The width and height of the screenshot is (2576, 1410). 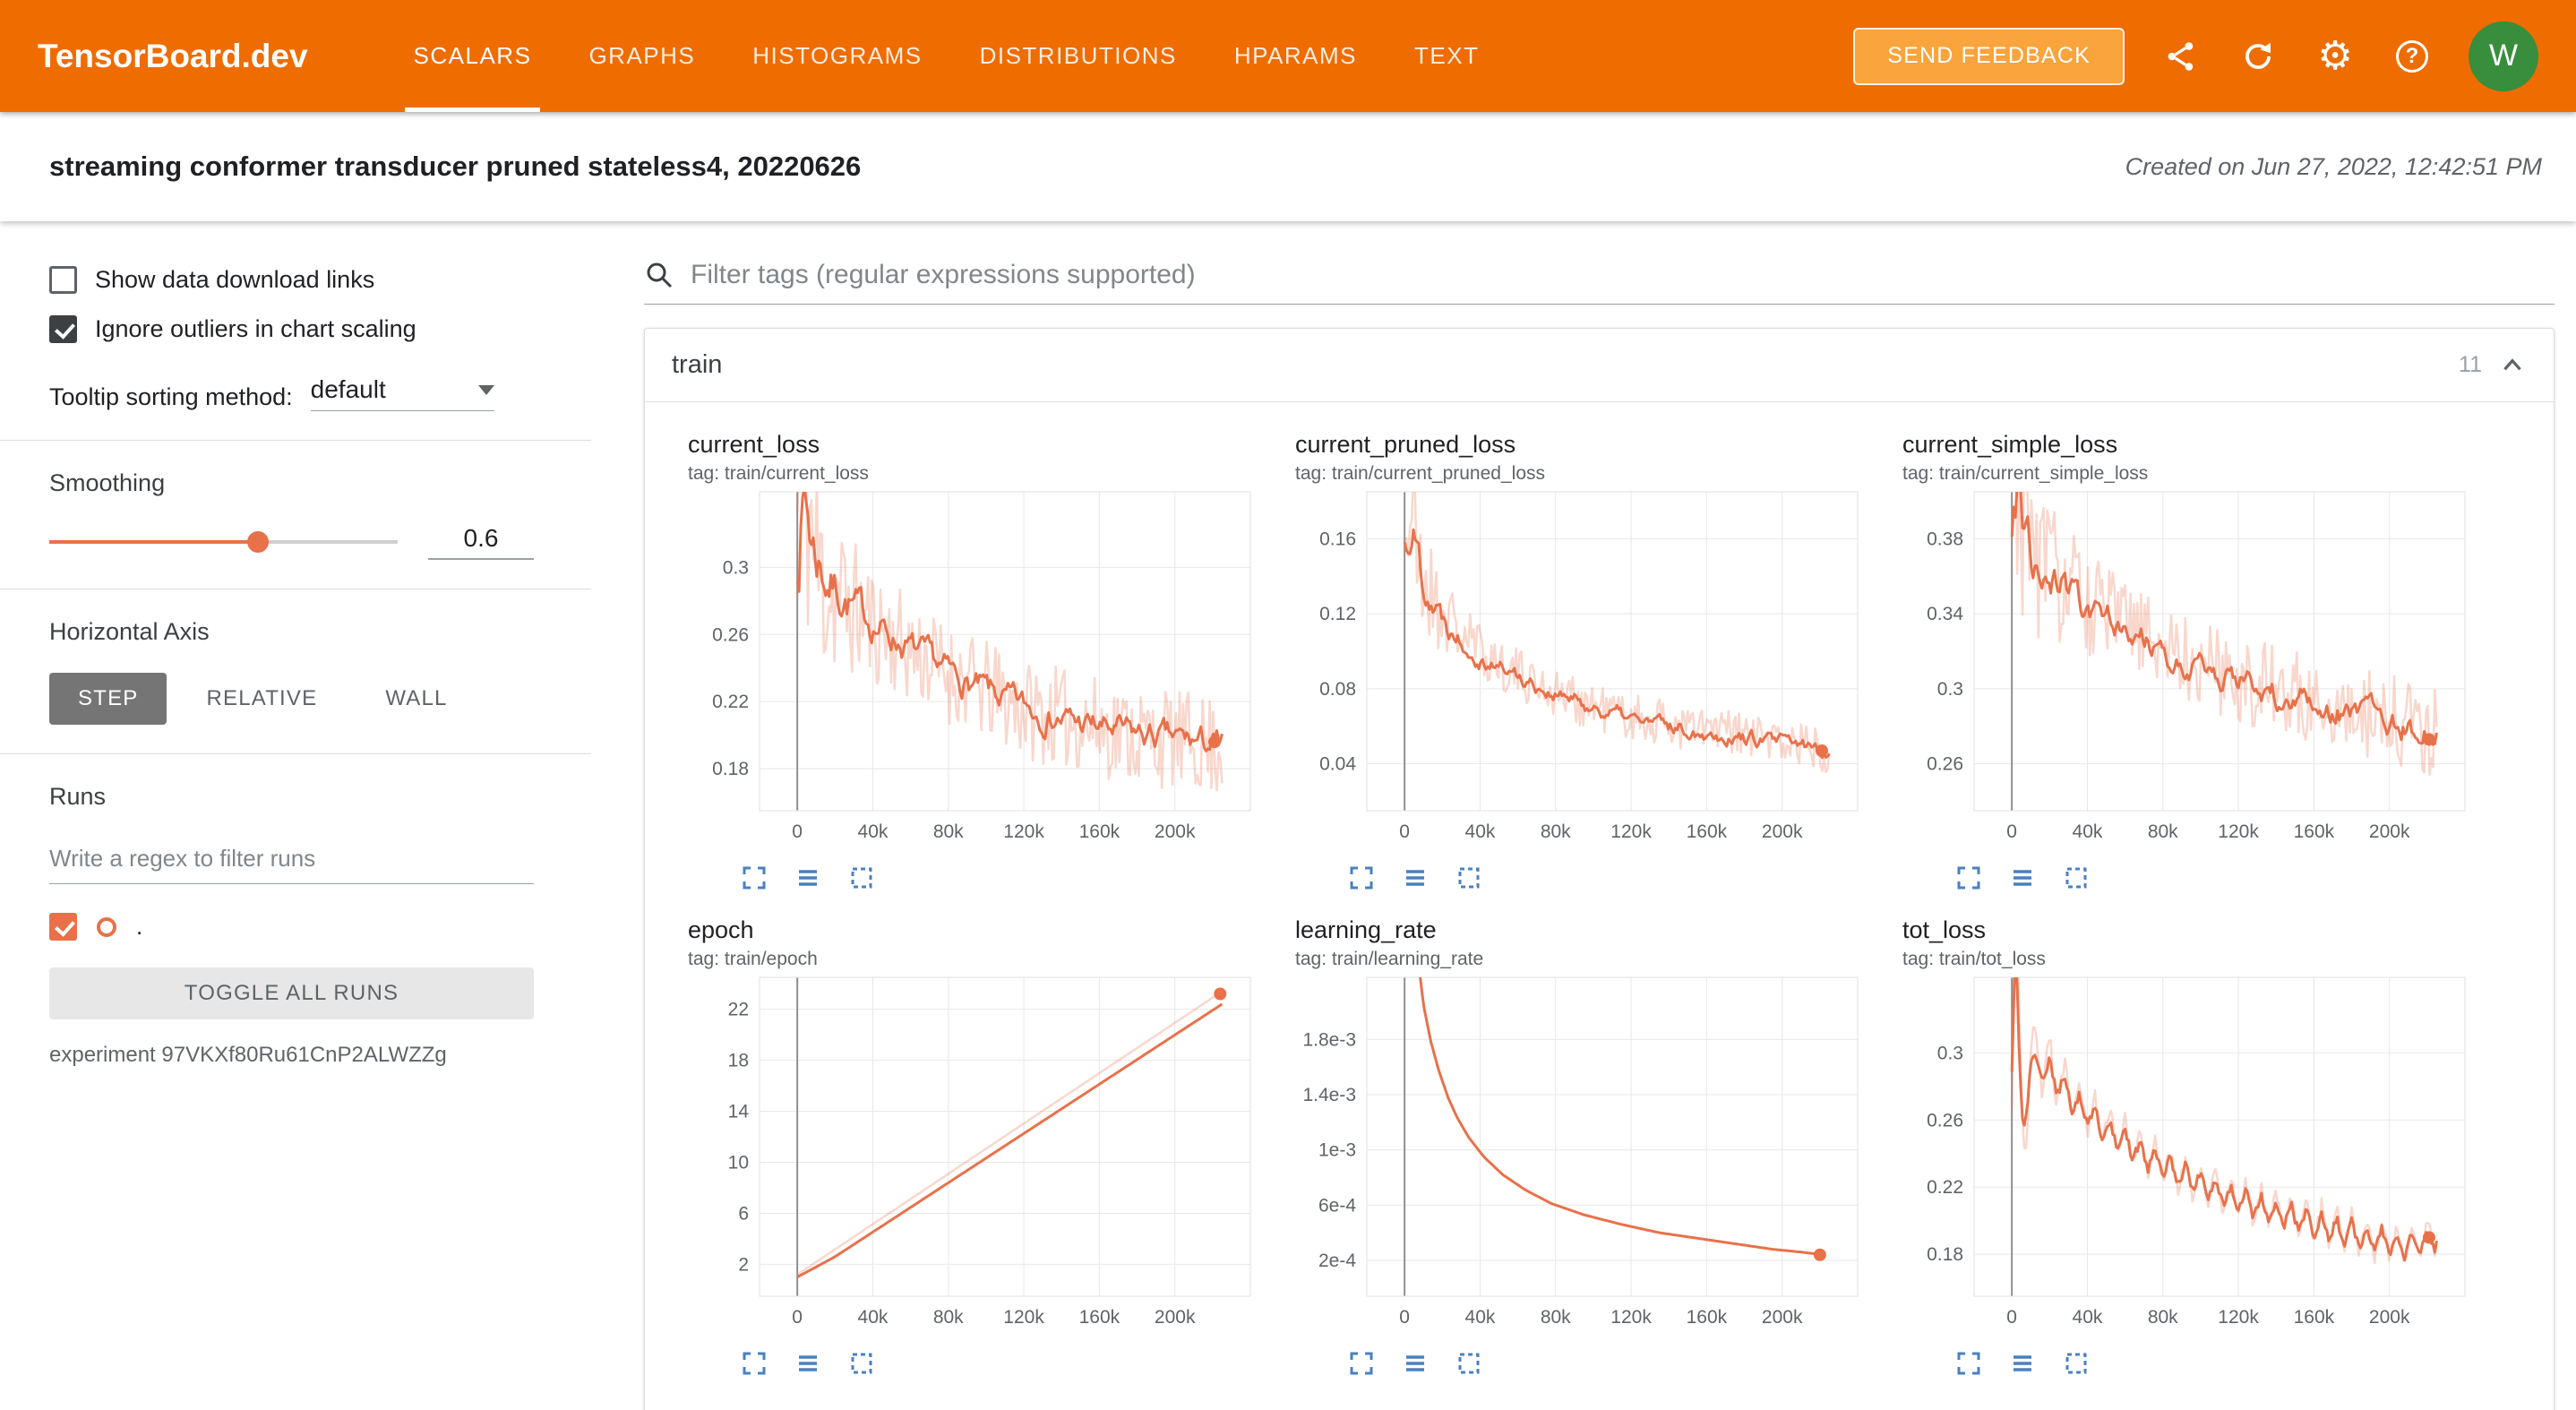 I want to click on svg-text: 2, so click(x=743, y=1264).